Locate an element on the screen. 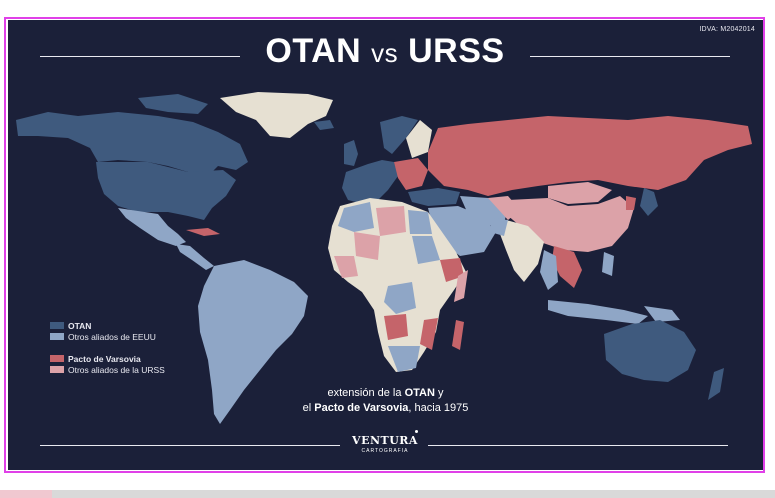 This screenshot has height=498, width=775. region-thailand is located at coordinates (549, 270).